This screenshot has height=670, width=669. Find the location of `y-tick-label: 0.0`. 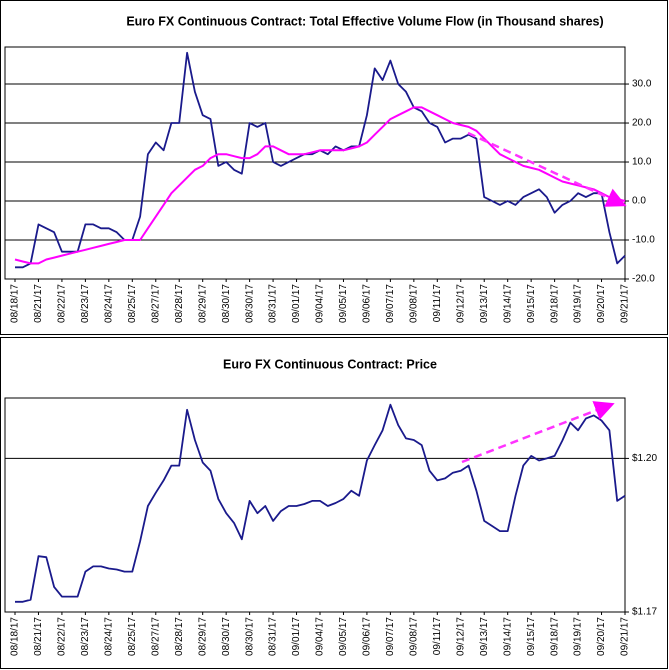

y-tick-label: 0.0 is located at coordinates (639, 201).